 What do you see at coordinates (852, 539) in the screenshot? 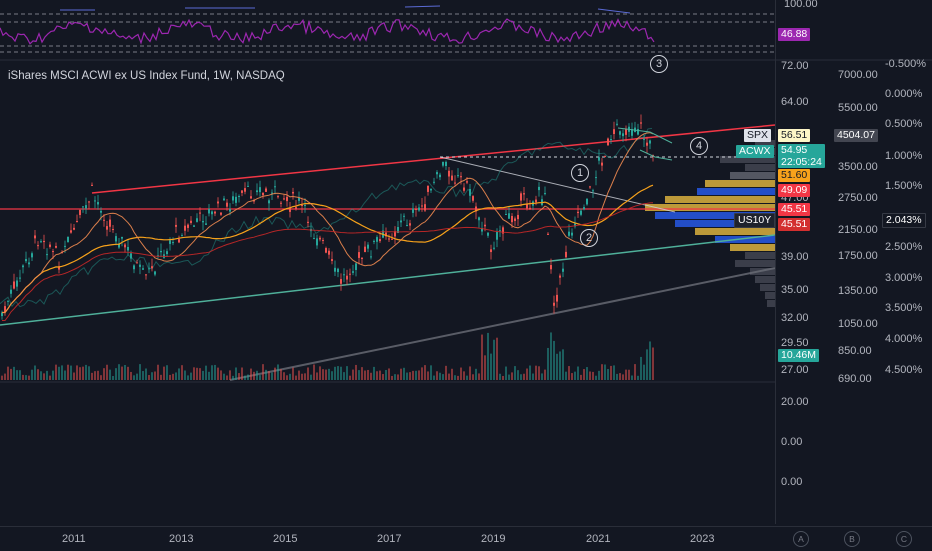
I see `scale-b-button: B` at bounding box center [852, 539].